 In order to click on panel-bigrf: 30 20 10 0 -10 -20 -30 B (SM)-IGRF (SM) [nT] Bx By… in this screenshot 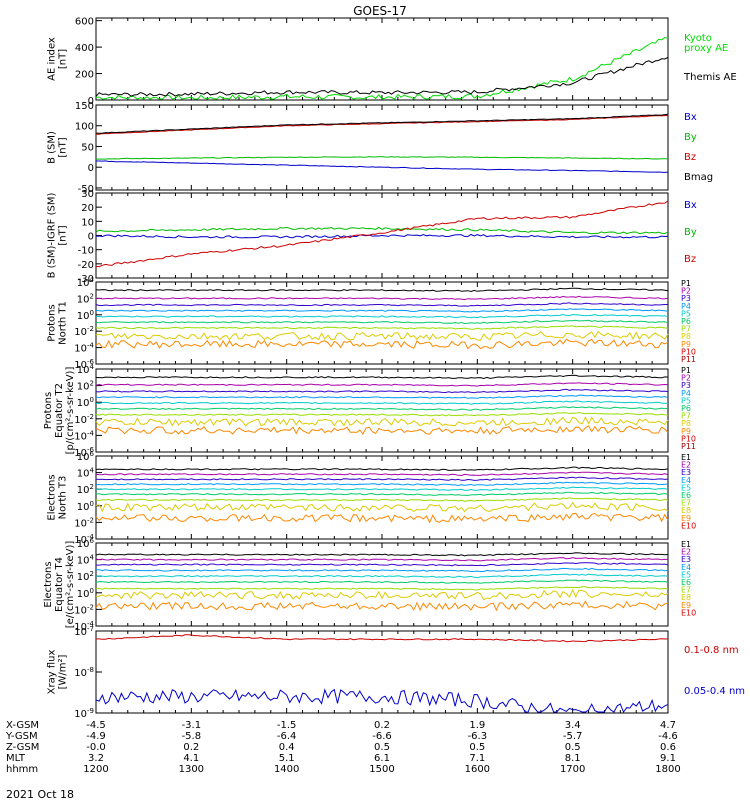, I will do `click(372, 237)`.